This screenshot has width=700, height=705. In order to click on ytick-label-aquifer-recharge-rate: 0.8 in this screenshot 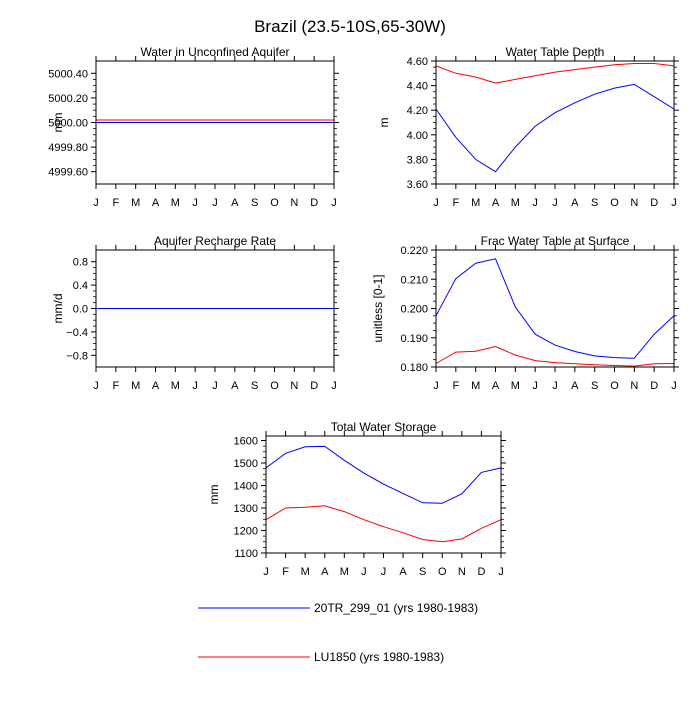, I will do `click(80, 263)`.